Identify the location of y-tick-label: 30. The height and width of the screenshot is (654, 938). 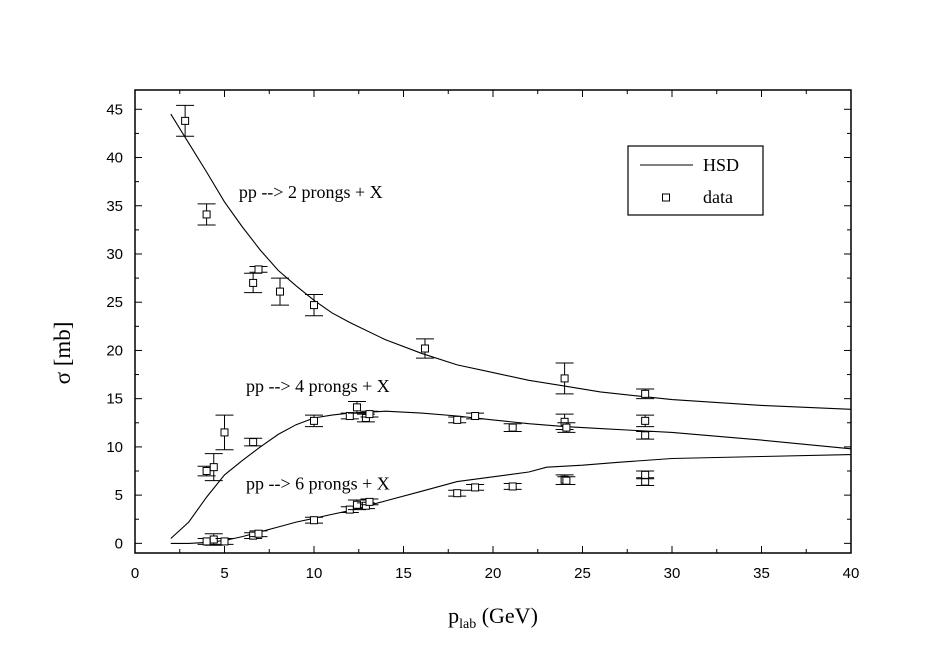
(114, 254).